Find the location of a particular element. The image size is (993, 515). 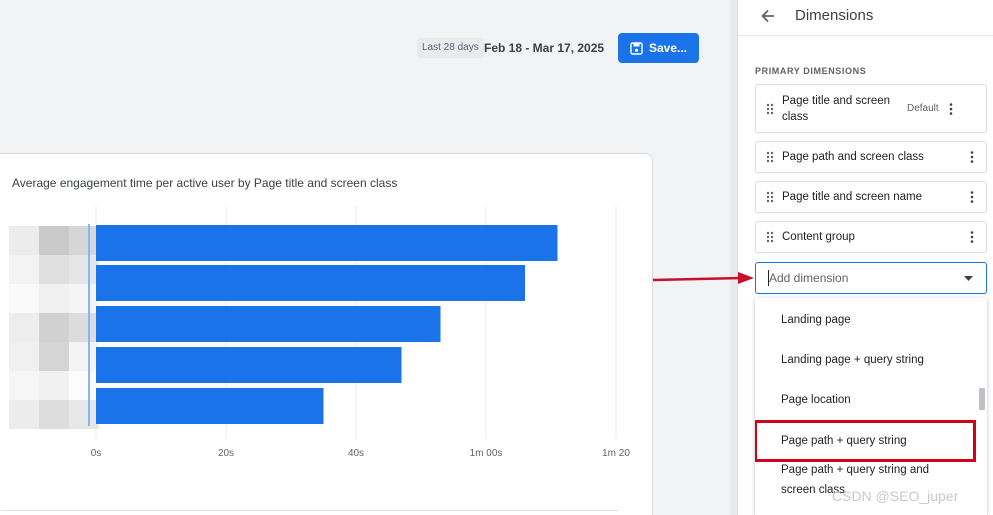

dimension-label: Page title and screen class is located at coordinates (836, 108).